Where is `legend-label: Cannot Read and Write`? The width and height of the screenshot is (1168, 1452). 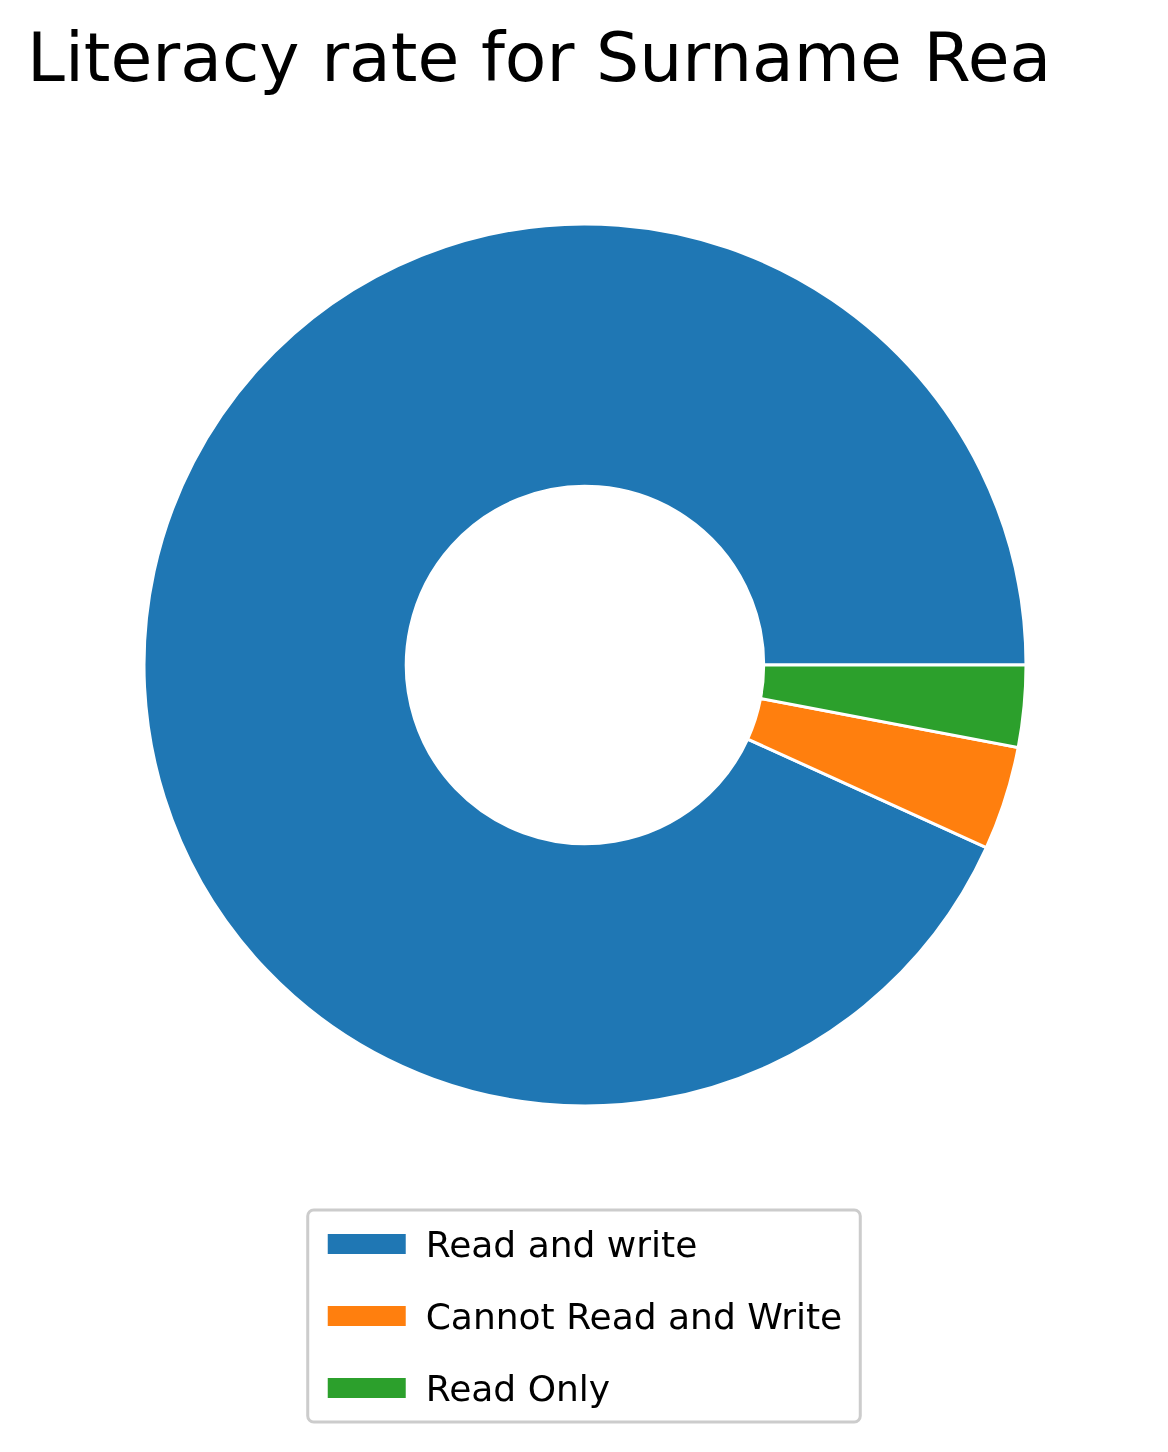 legend-label: Cannot Read and Write is located at coordinates (634, 1316).